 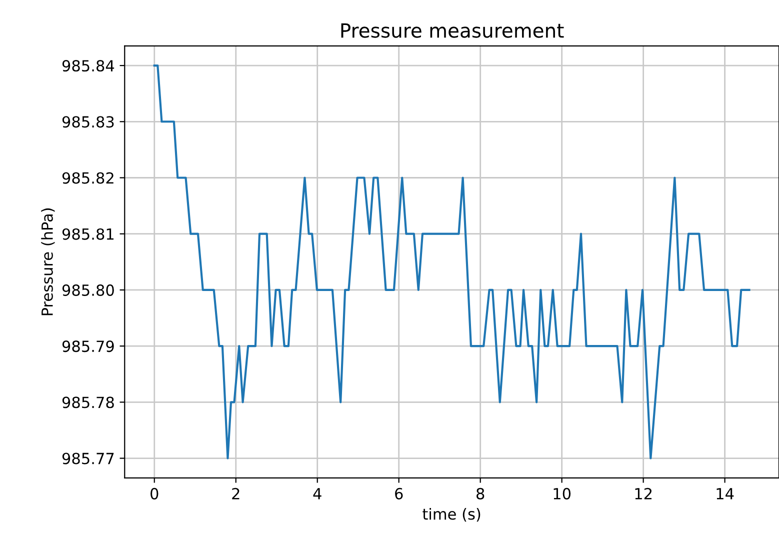 I want to click on chart-title: Pressure measurement, so click(x=452, y=30).